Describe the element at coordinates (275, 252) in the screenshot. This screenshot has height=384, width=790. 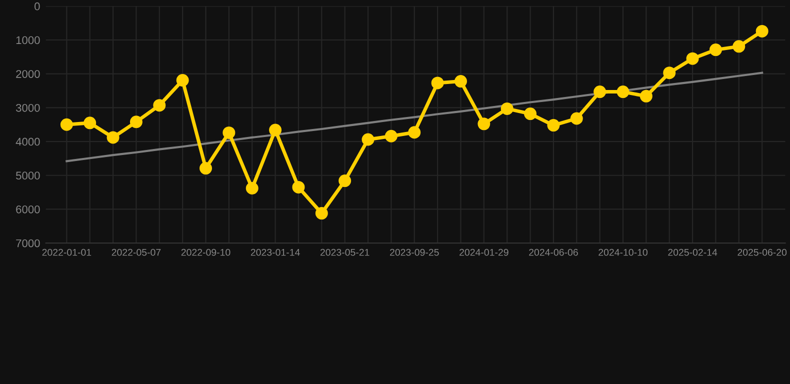
I see `x-tick-label: 2023-01-14` at that location.